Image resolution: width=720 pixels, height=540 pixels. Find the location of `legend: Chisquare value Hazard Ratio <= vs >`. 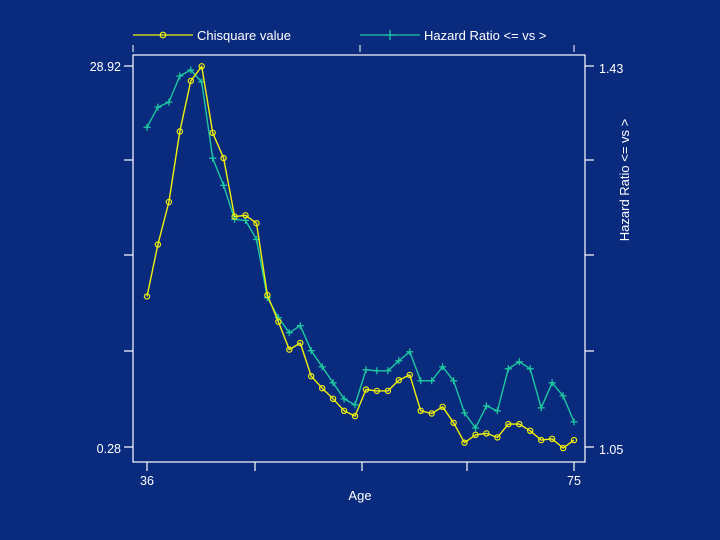

legend: Chisquare value Hazard Ratio <= vs > is located at coordinates (353, 40).